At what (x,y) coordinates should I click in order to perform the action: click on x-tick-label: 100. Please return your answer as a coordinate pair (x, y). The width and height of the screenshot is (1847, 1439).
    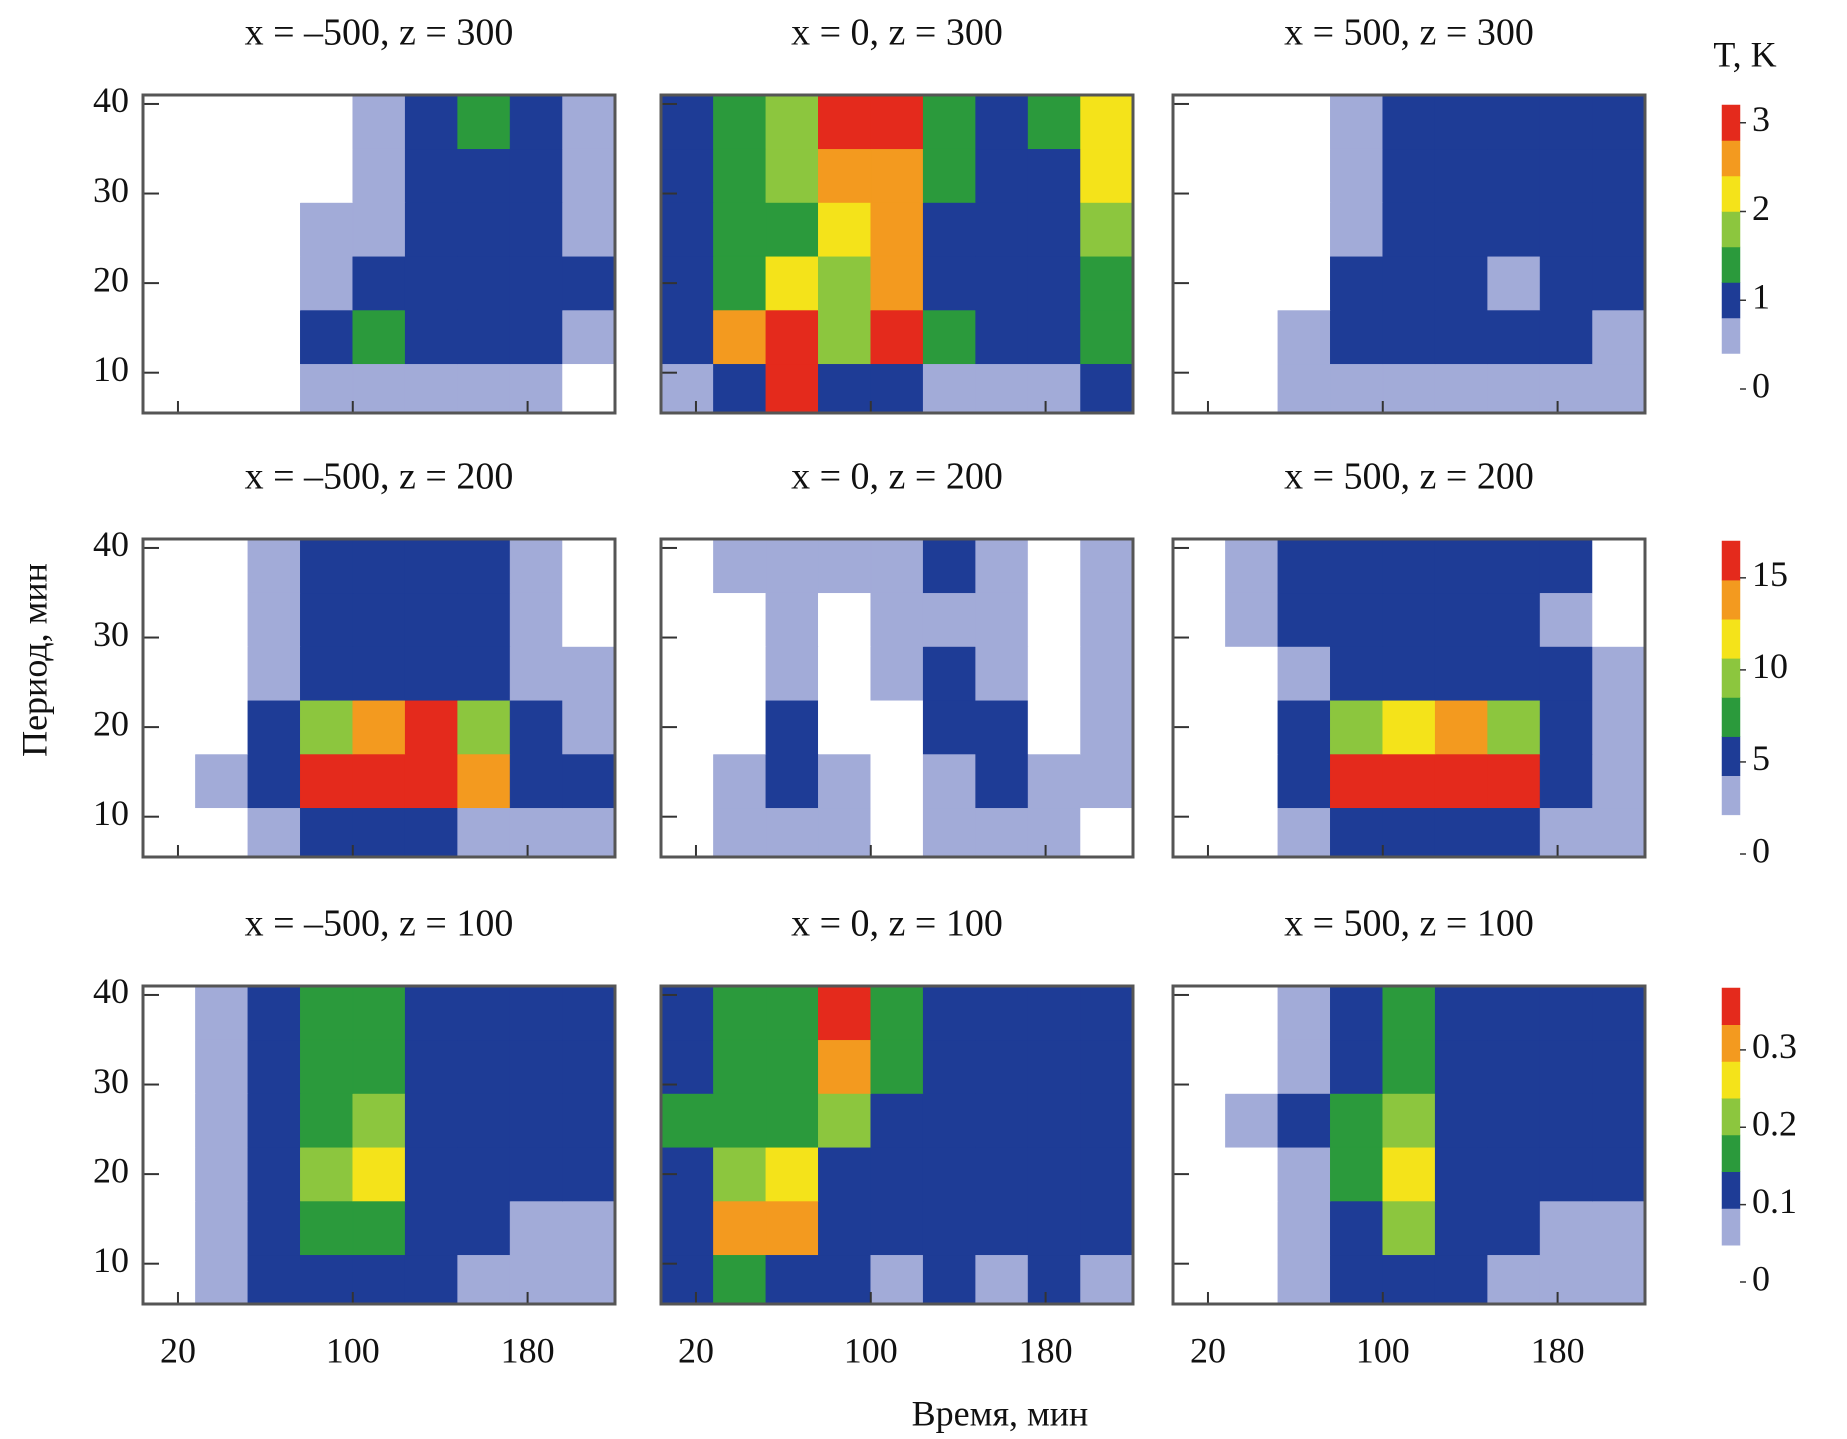
    Looking at the image, I should click on (353, 1350).